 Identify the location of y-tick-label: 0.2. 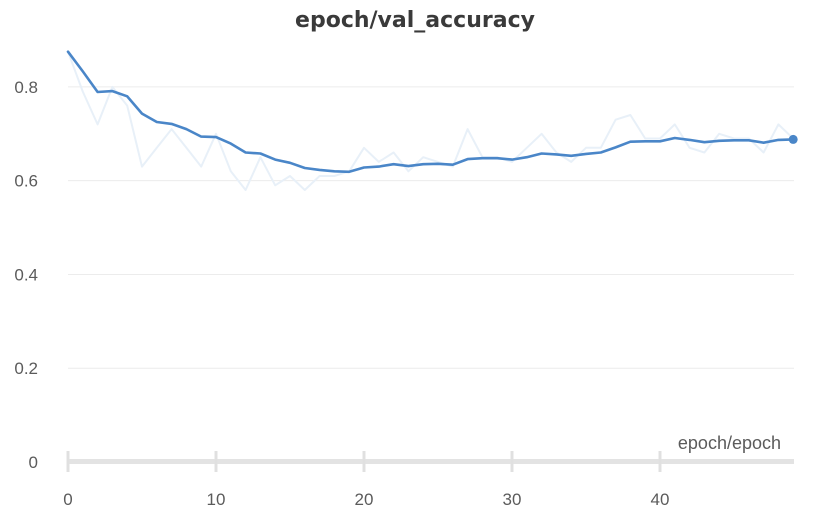
(26, 368).